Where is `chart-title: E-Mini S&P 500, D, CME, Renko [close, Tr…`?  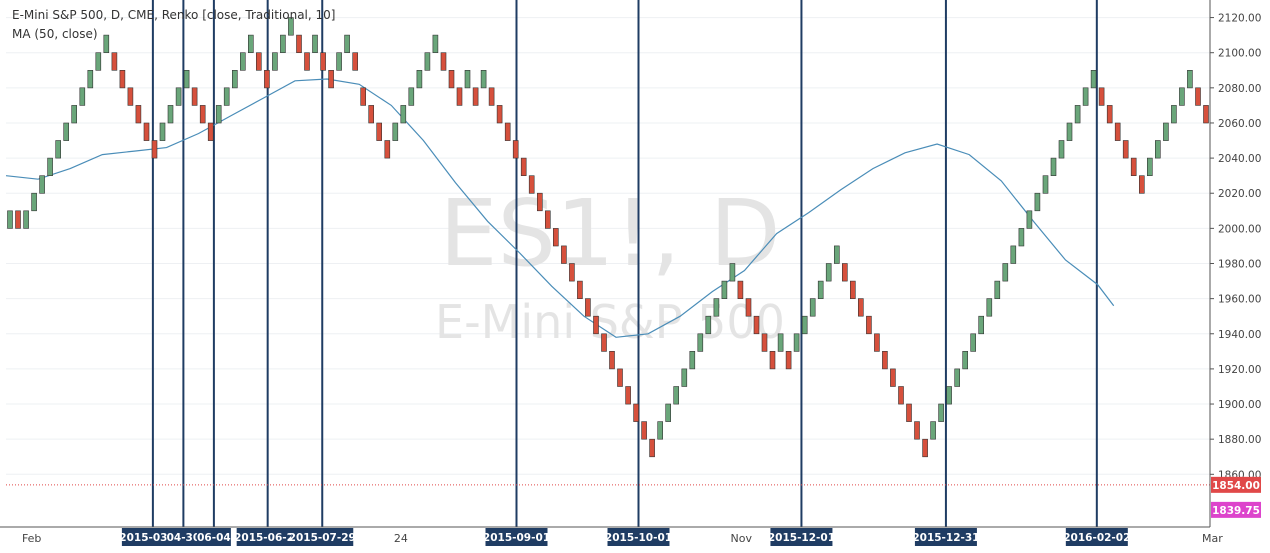 chart-title: E-Mini S&P 500, D, CME, Renko [close, Tr… is located at coordinates (174, 15).